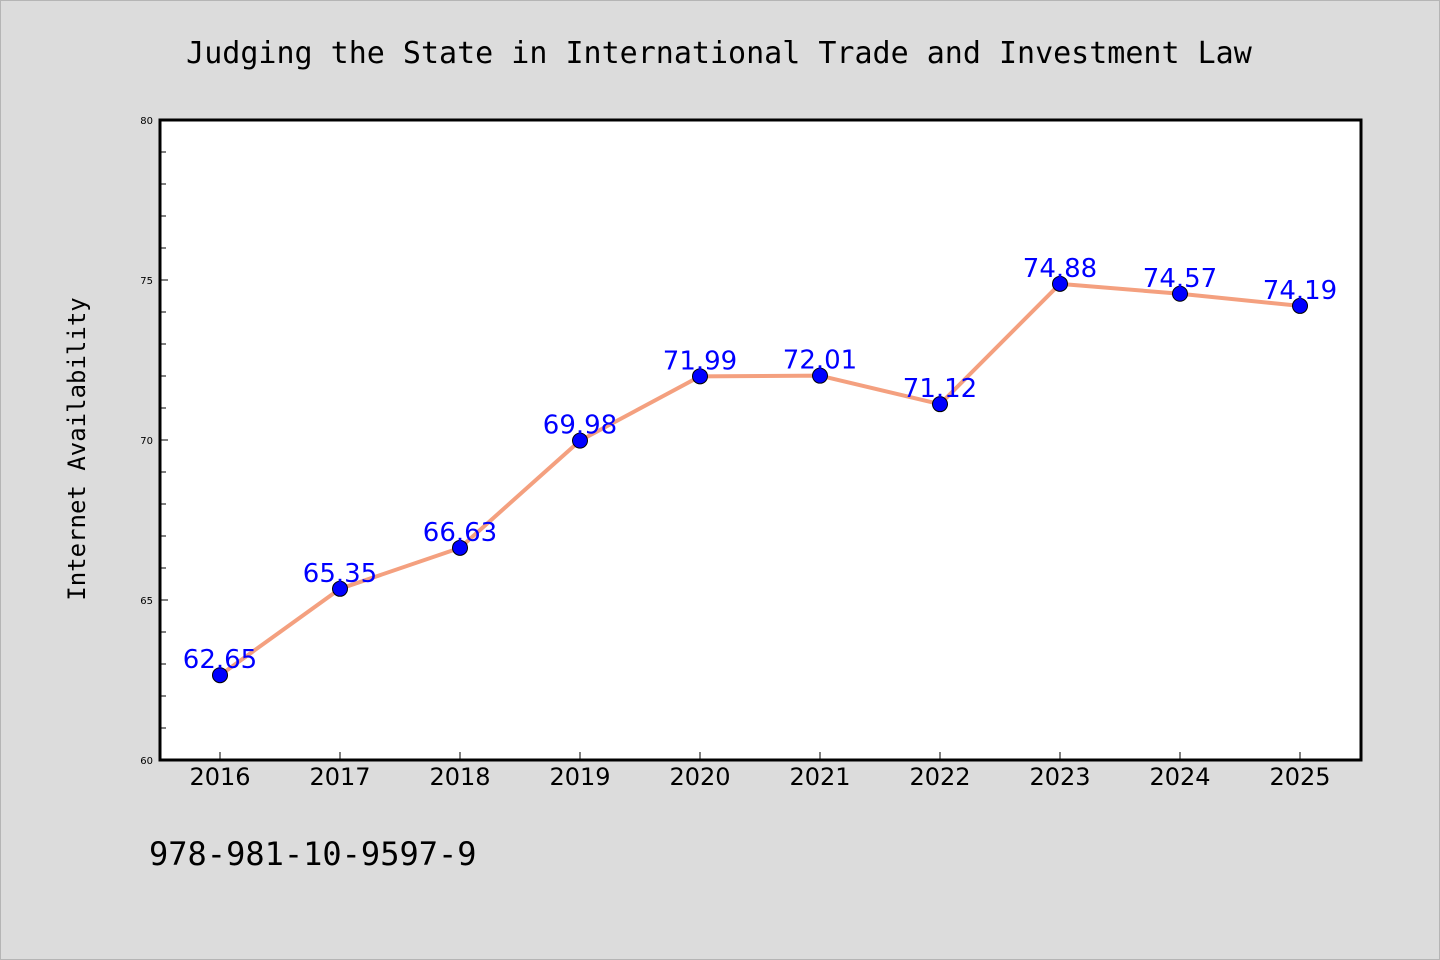  I want to click on y-tick-label: 65, so click(146, 601).